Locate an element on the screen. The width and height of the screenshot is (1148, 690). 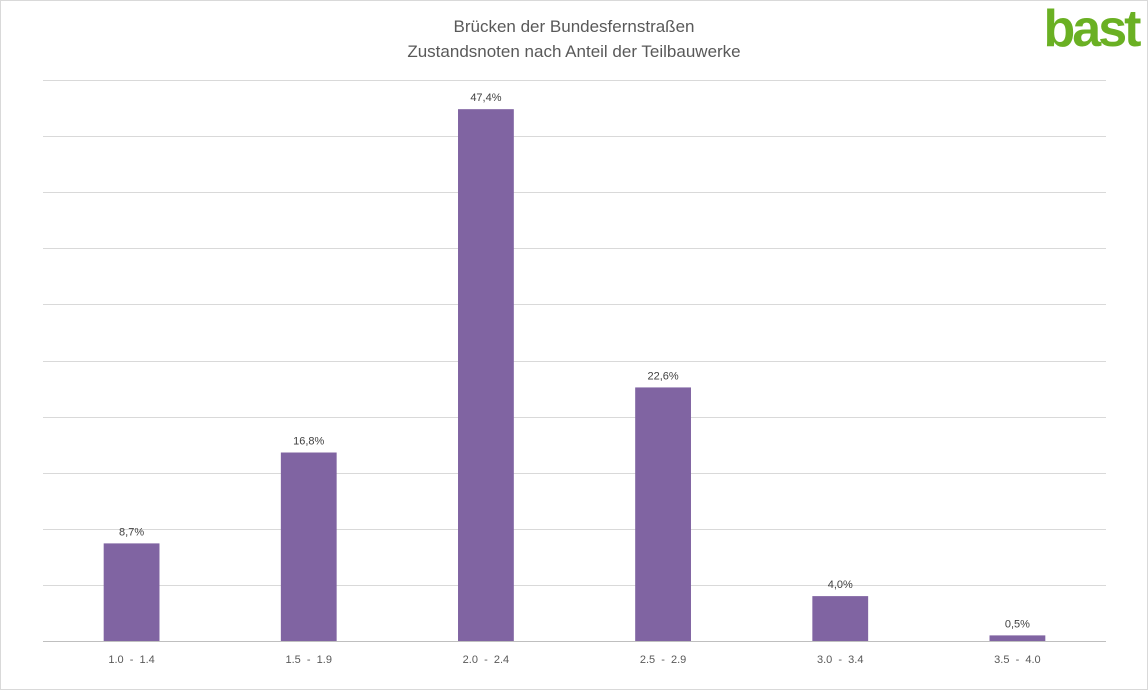
x-tick-label: 2.5 - 2.9 is located at coordinates (663, 660).